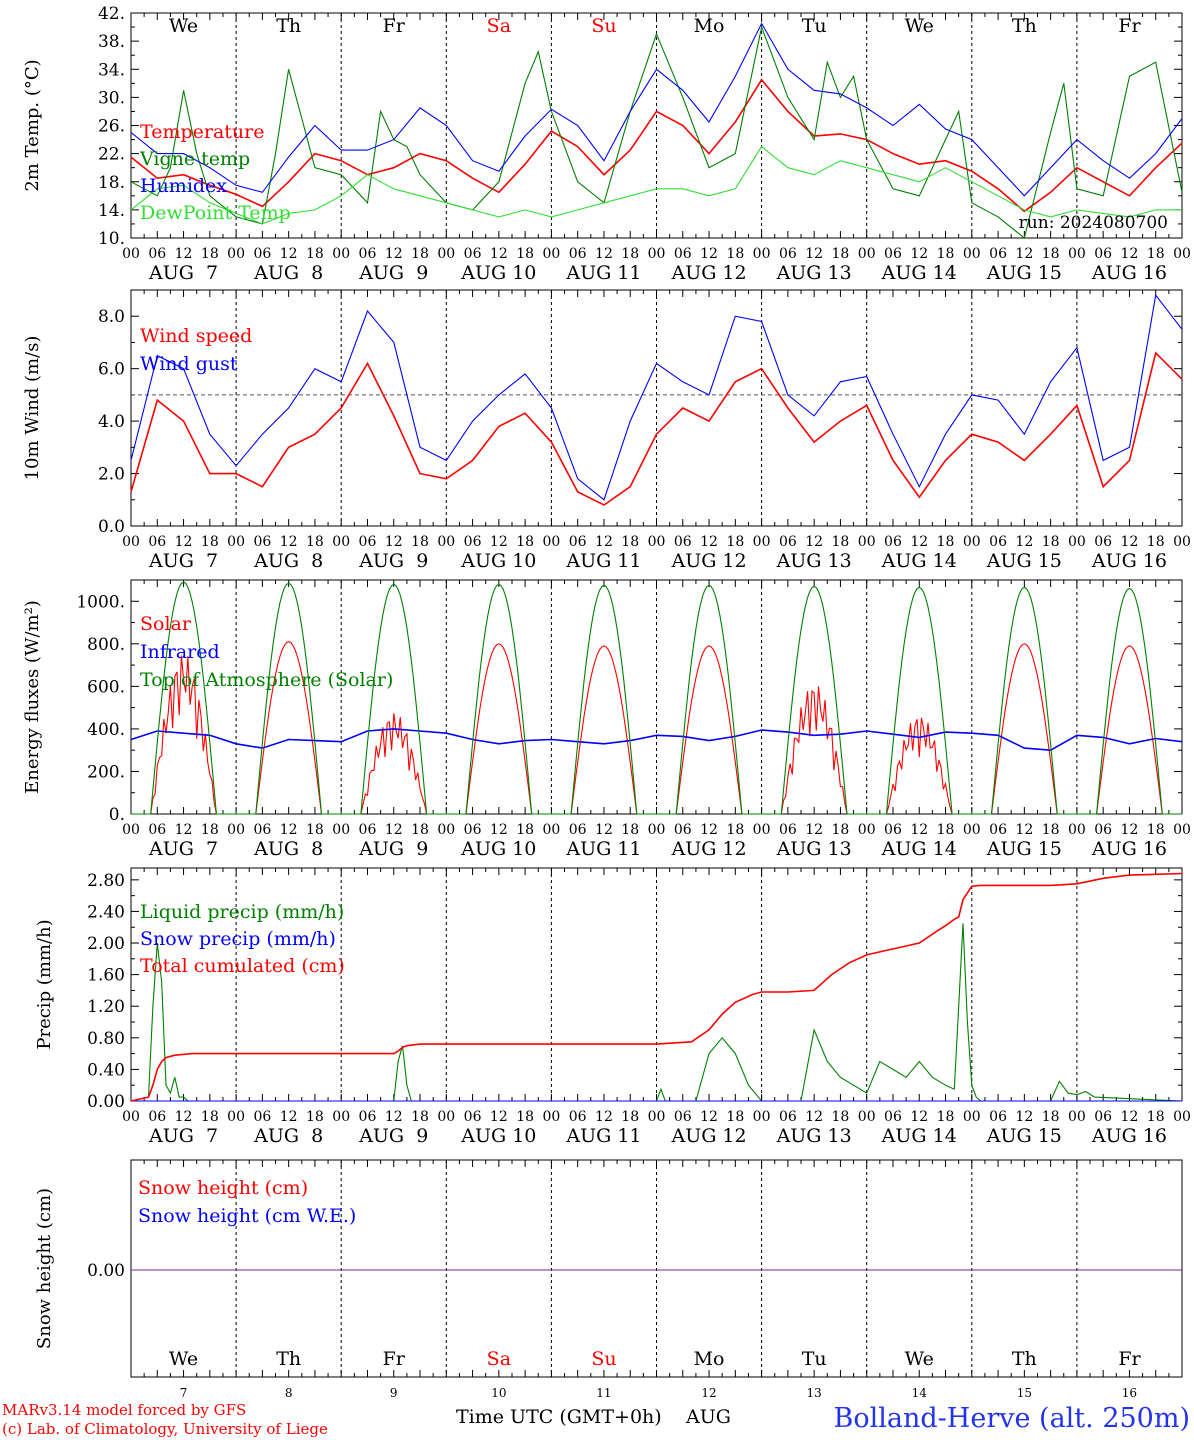  What do you see at coordinates (111, 183) in the screenshot?
I see `y-tick-label: 18.` at bounding box center [111, 183].